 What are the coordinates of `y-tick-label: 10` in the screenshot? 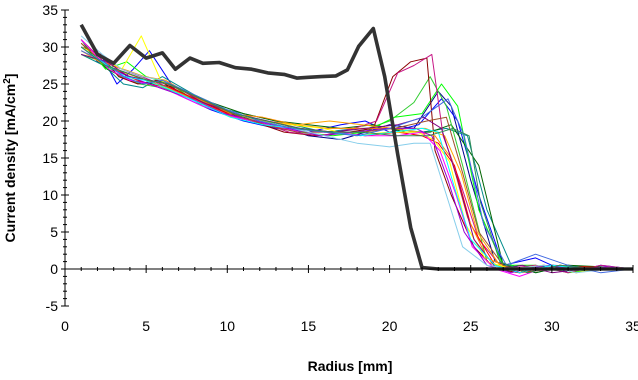 It's located at (50, 195).